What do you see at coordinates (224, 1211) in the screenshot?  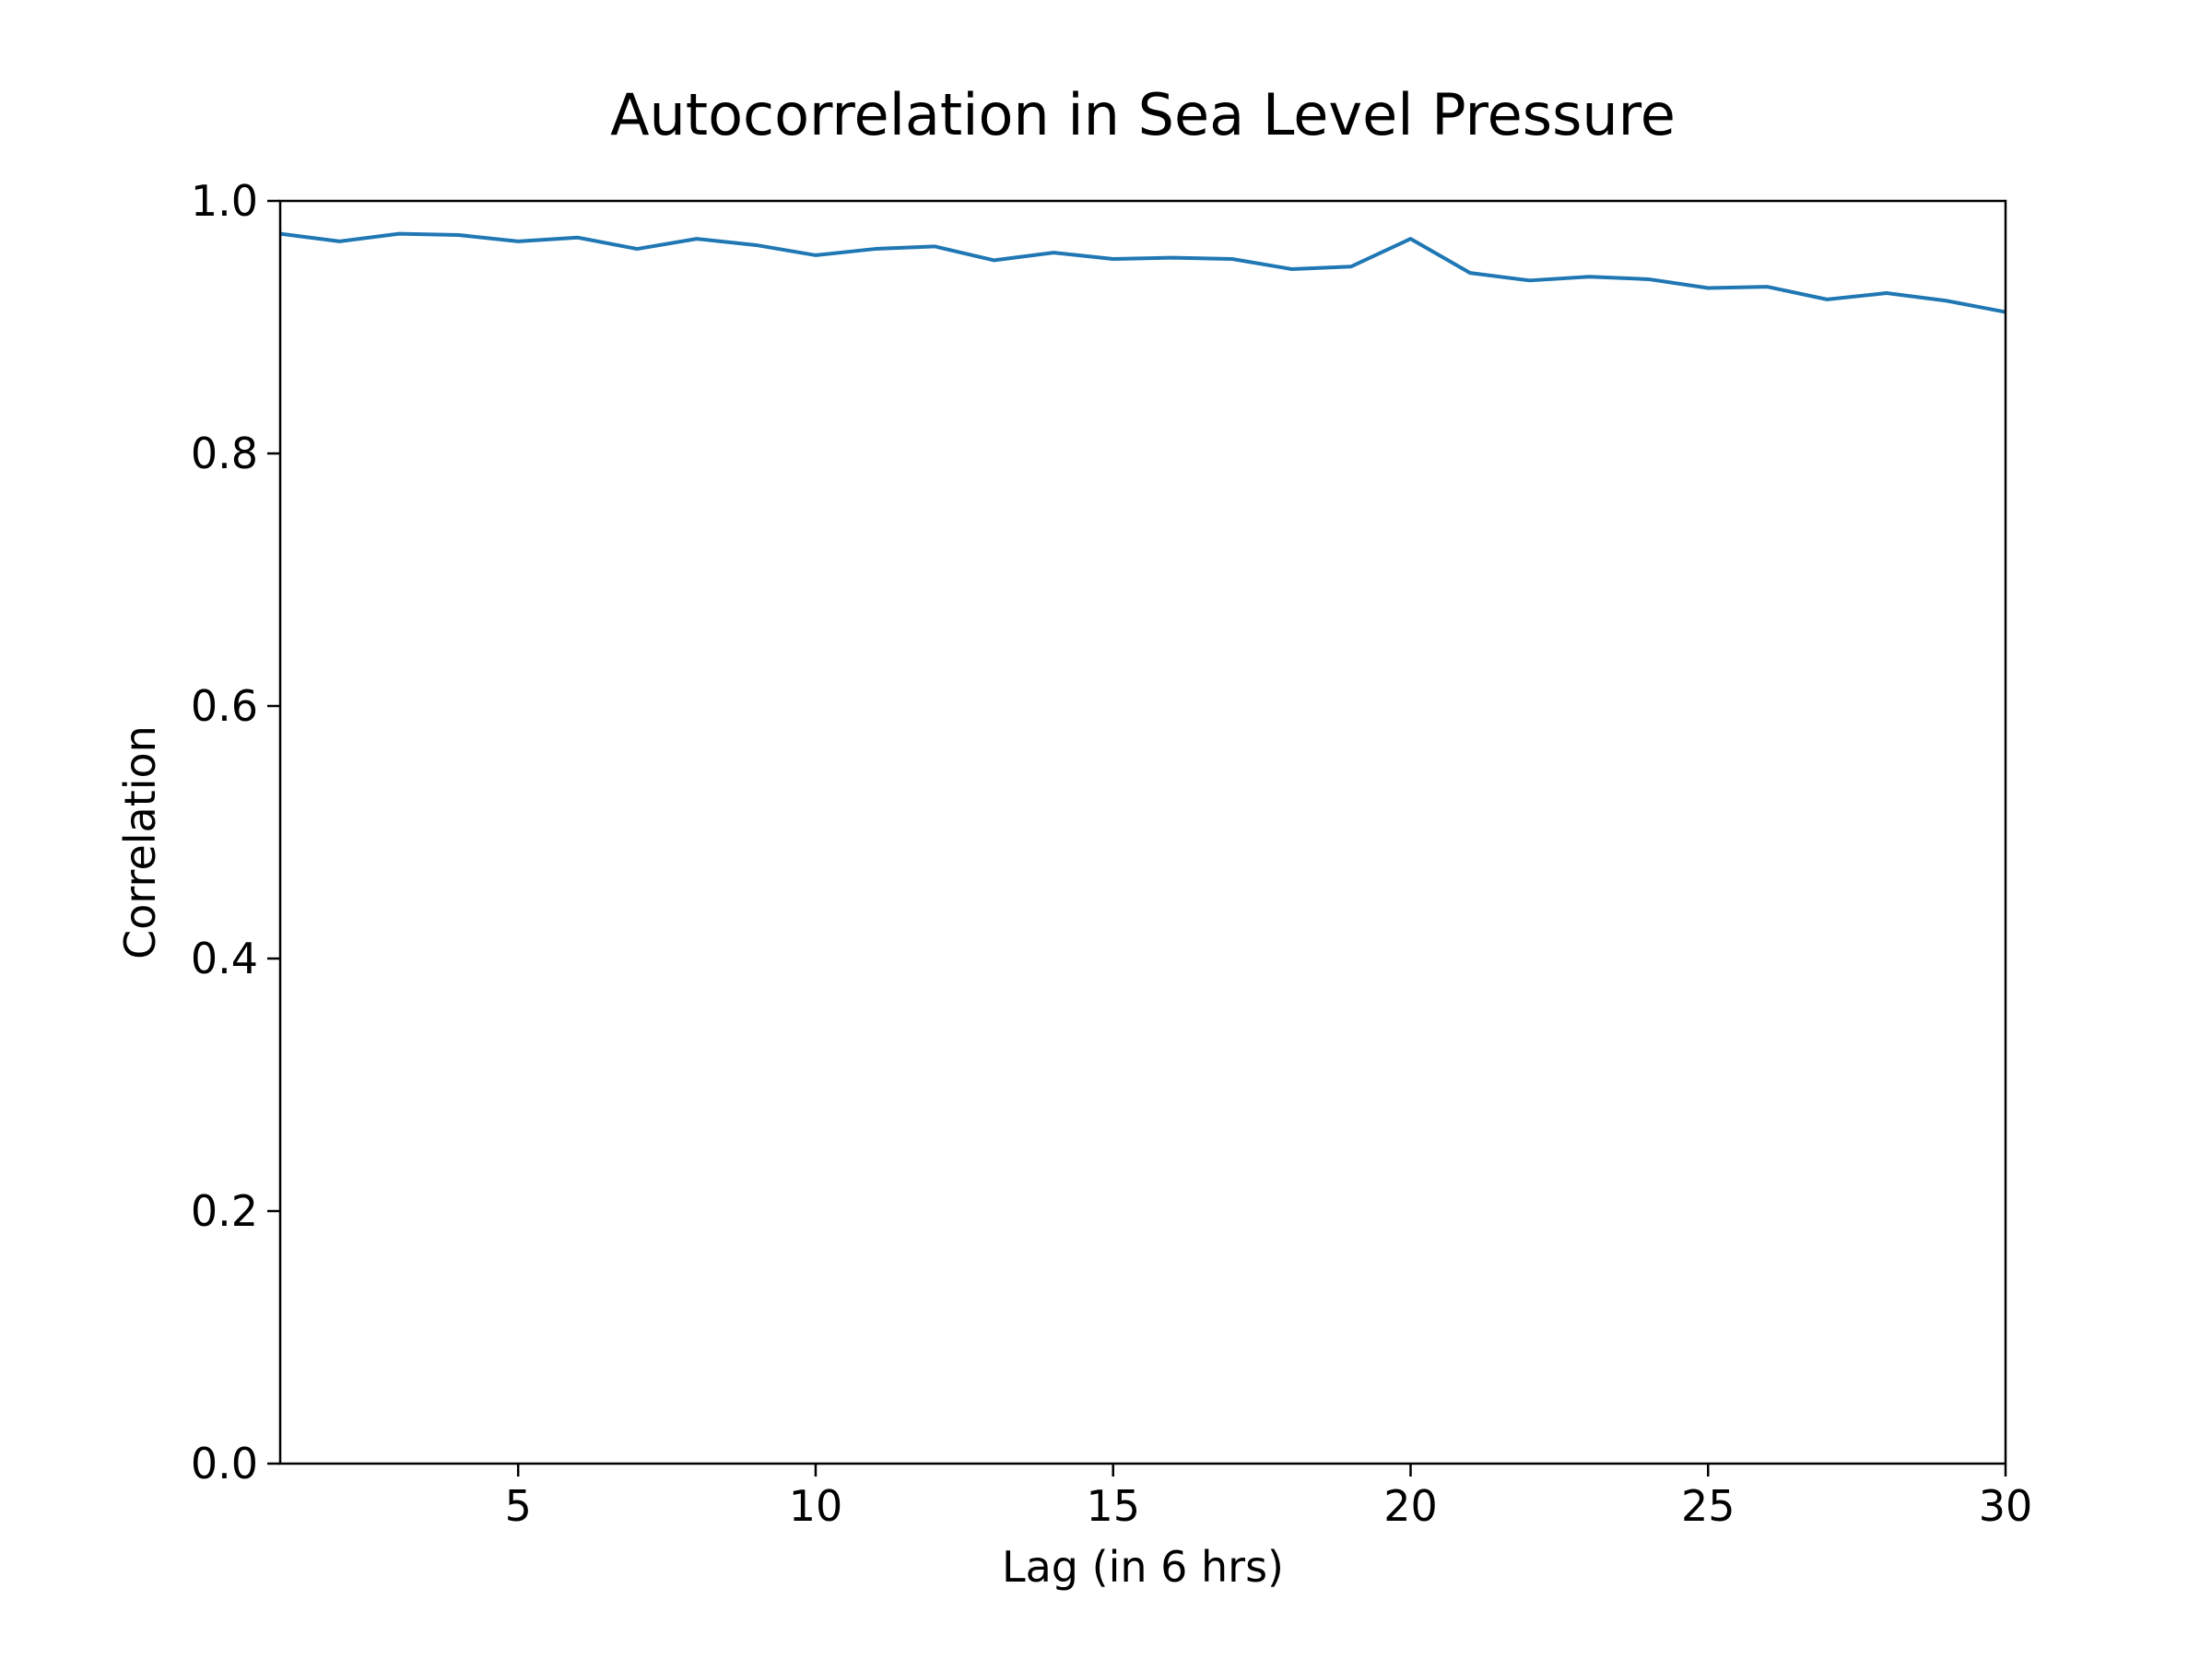 I see `y-tick-label: 0.2` at bounding box center [224, 1211].